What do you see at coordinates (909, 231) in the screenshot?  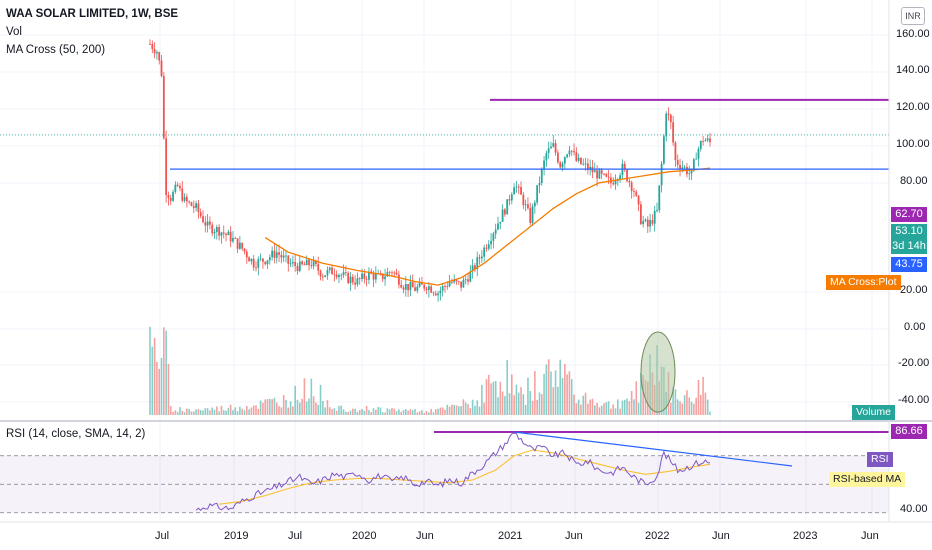 I see `last-price-tag: 53.10` at bounding box center [909, 231].